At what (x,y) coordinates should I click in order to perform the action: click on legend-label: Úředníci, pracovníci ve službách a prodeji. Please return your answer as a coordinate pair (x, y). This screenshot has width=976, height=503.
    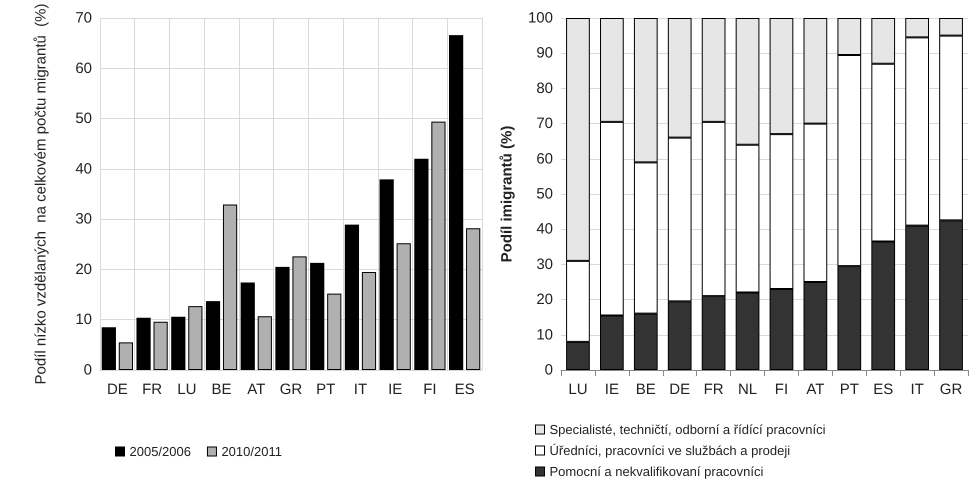
    Looking at the image, I should click on (670, 450).